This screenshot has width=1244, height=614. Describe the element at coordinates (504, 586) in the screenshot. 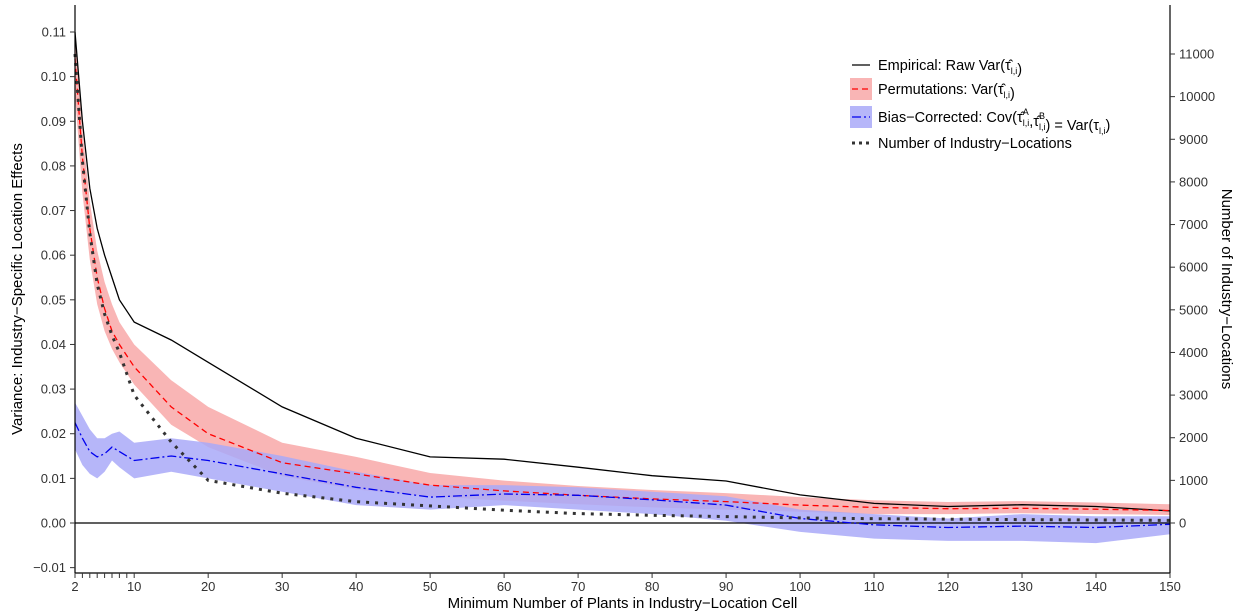

I see `x-tick-label: 60` at that location.